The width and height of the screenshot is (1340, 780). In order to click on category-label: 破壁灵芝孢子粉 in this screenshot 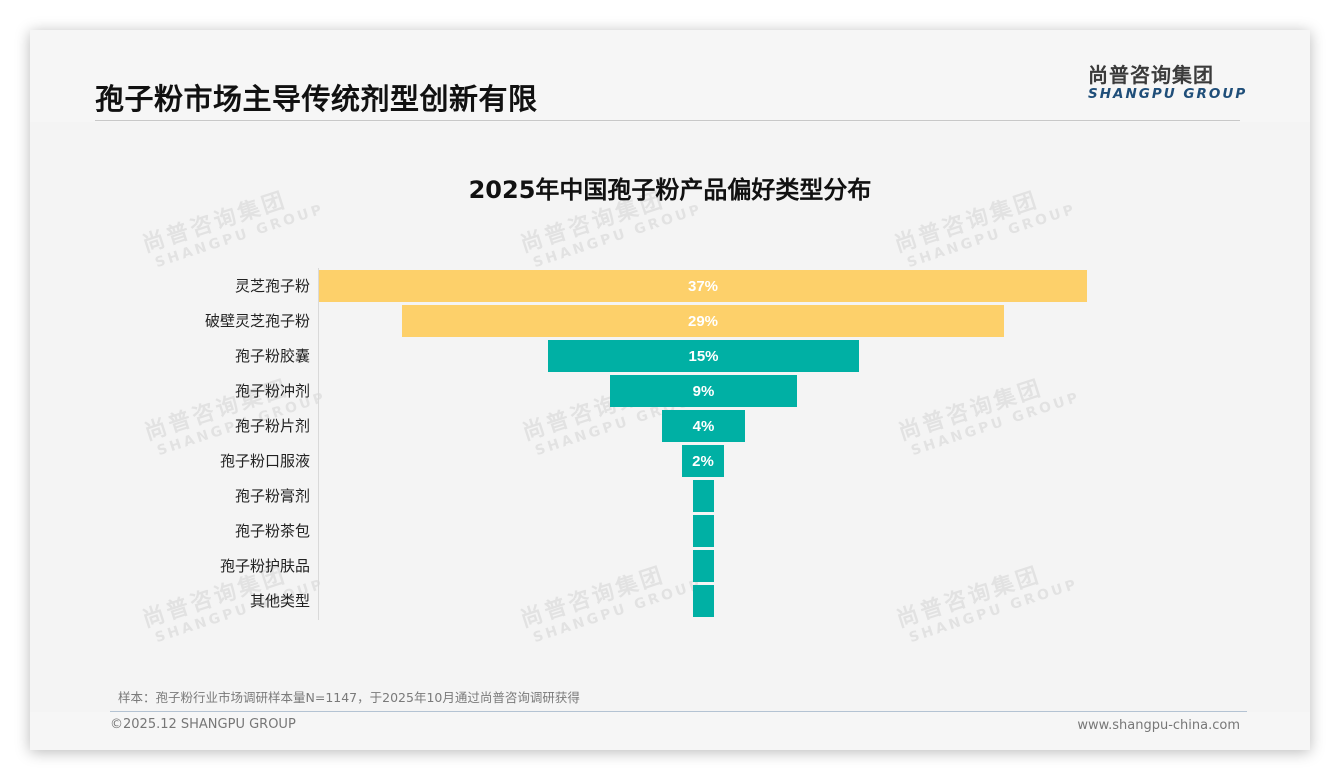, I will do `click(257, 321)`.